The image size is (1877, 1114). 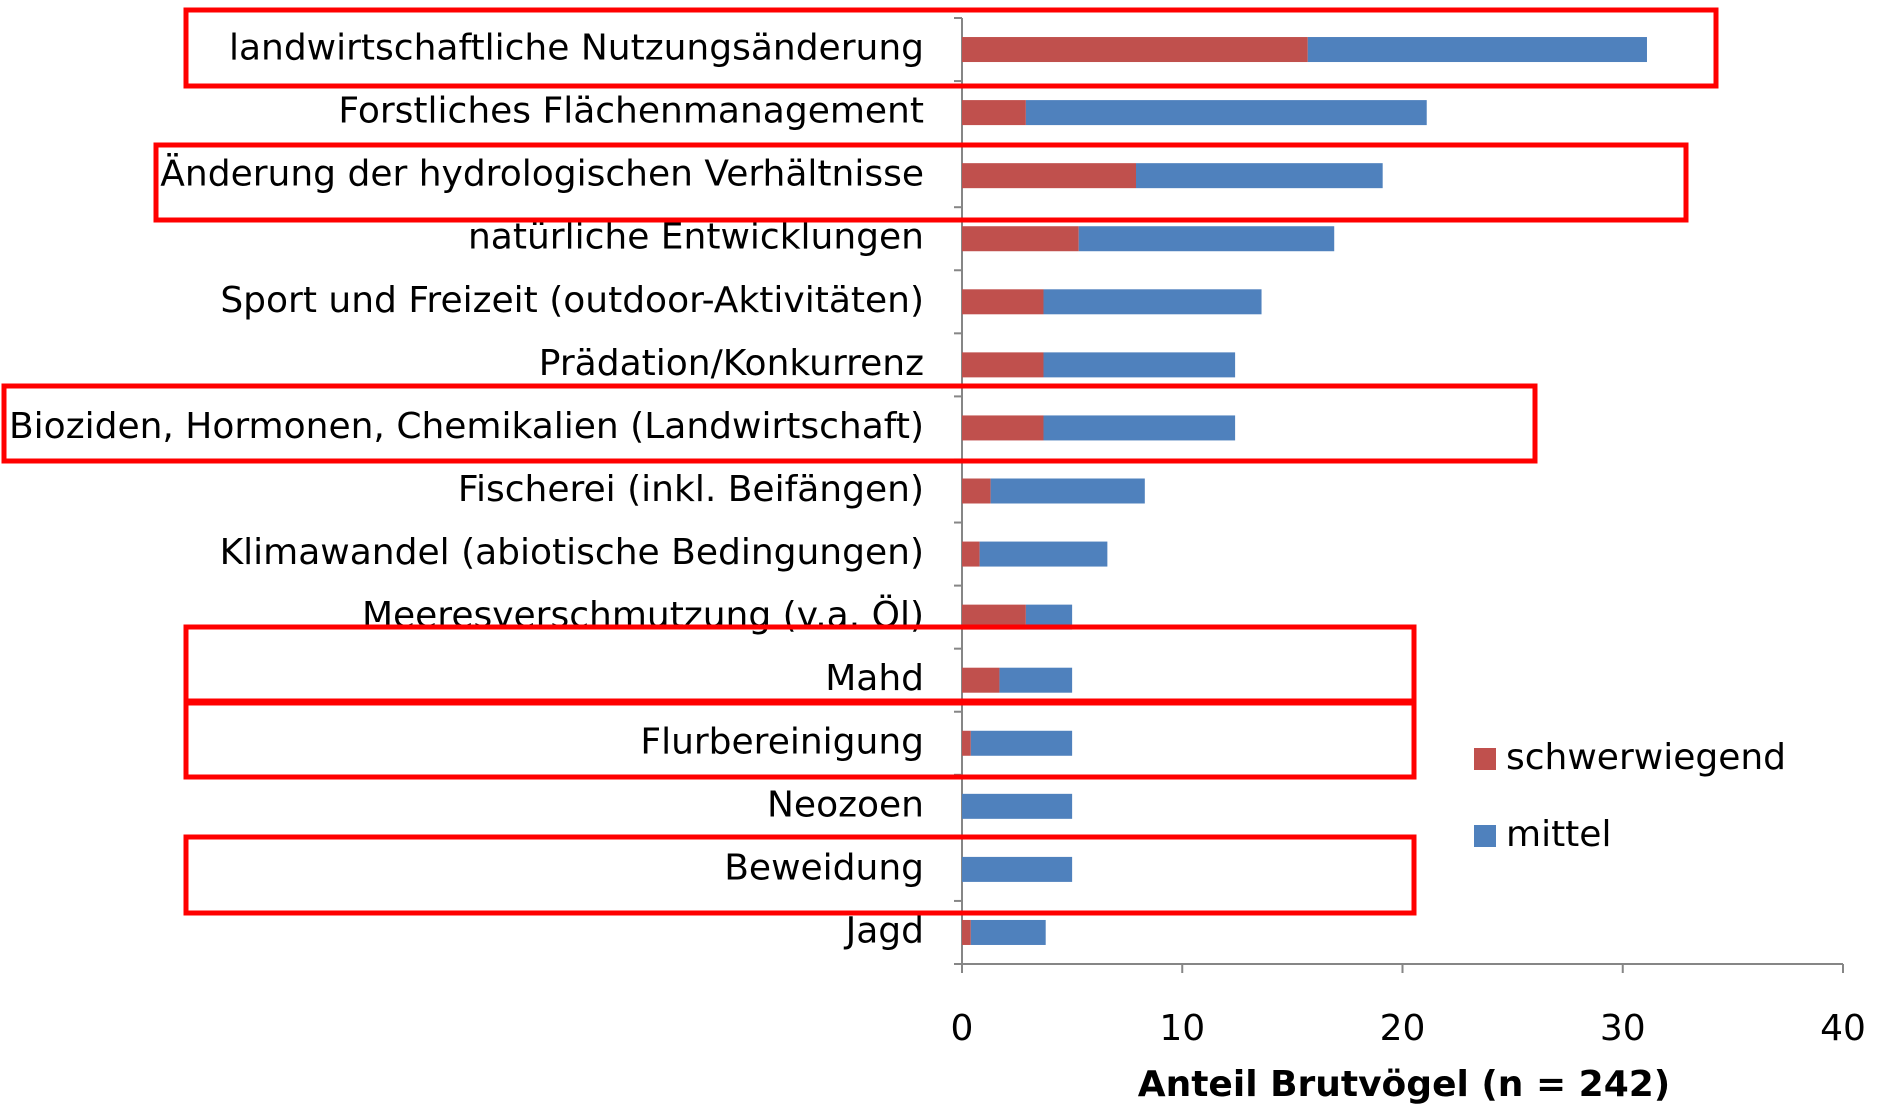 I want to click on y-tick-label: landwirtschaftliche Nutzungsänderung, so click(x=576, y=48).